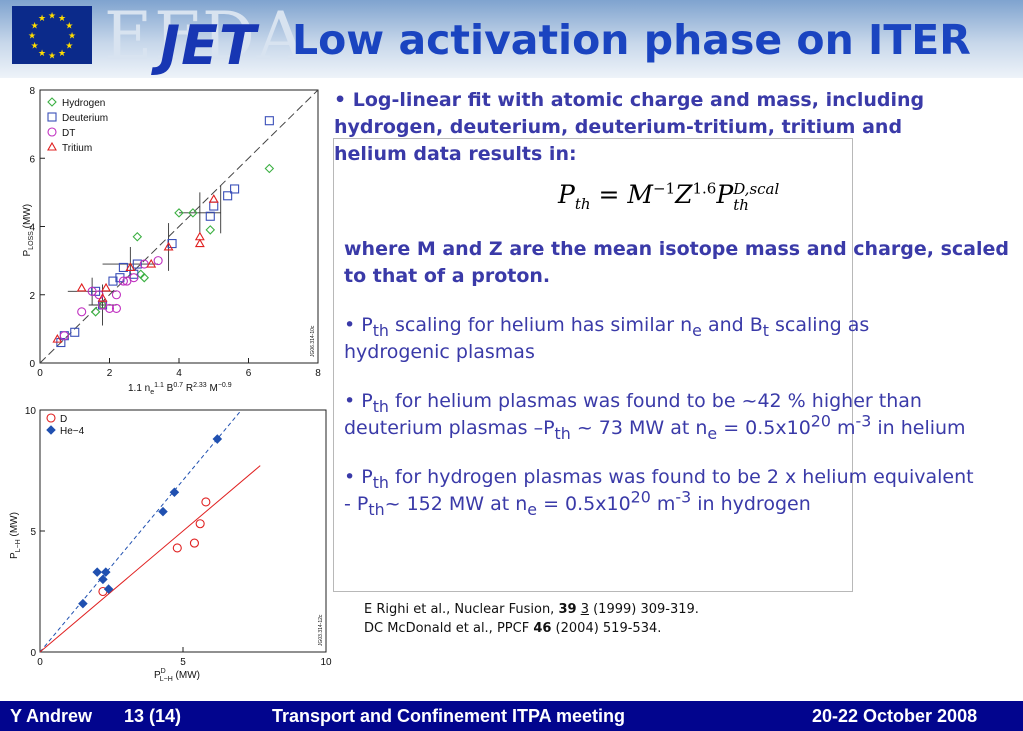 The height and width of the screenshot is (731, 1023). What do you see at coordinates (31, 411) in the screenshot?
I see `y-tick-label: 10` at bounding box center [31, 411].